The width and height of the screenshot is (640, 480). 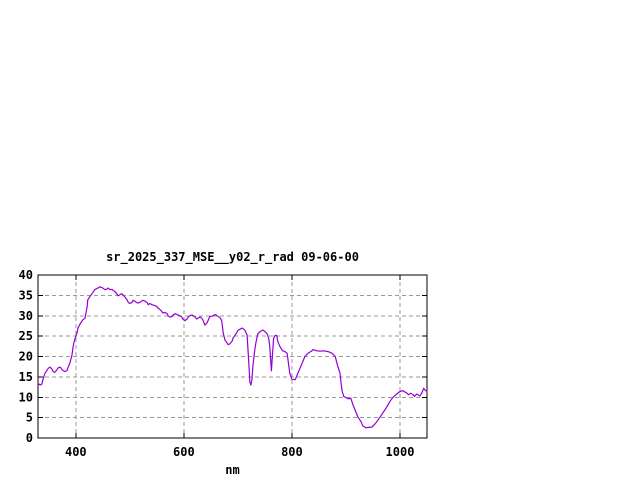 I want to click on x-axis-label: nm, so click(x=232, y=470).